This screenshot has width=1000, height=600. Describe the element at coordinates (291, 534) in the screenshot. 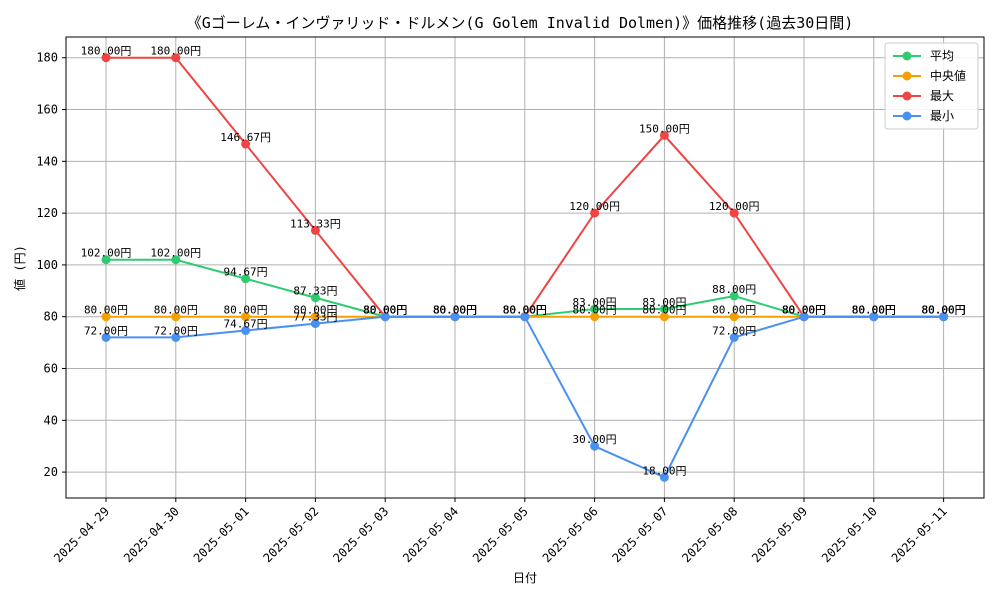

I see `x-tick-label: 2025-05-02` at that location.